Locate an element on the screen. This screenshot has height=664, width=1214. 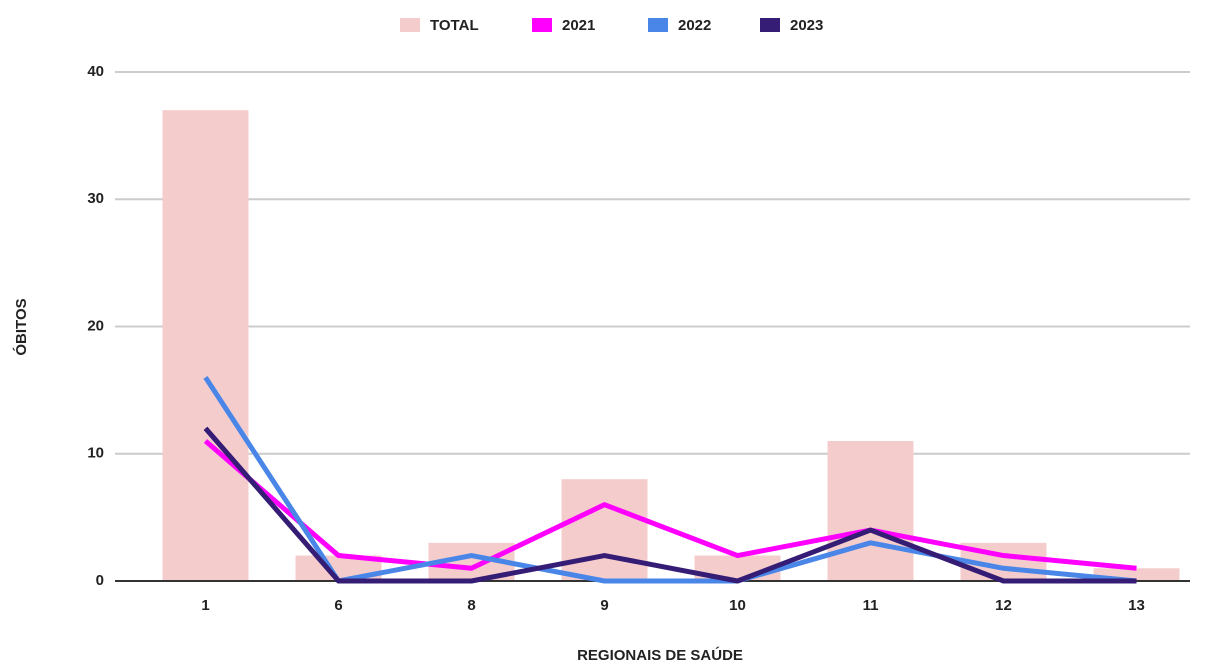
y-tick-label: 0 is located at coordinates (100, 580).